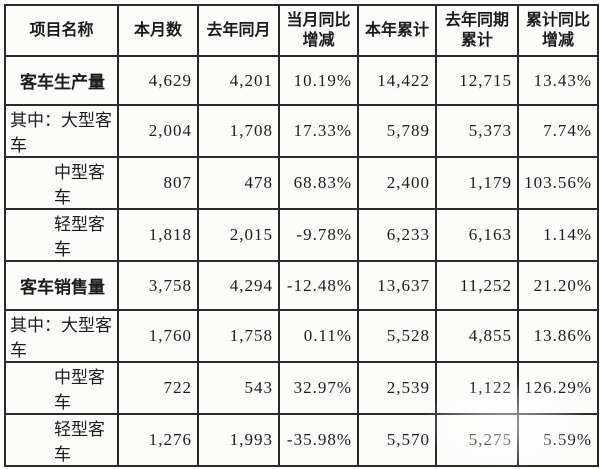  What do you see at coordinates (158, 440) in the screenshot?
I see `cell-current-month: 1,276` at bounding box center [158, 440].